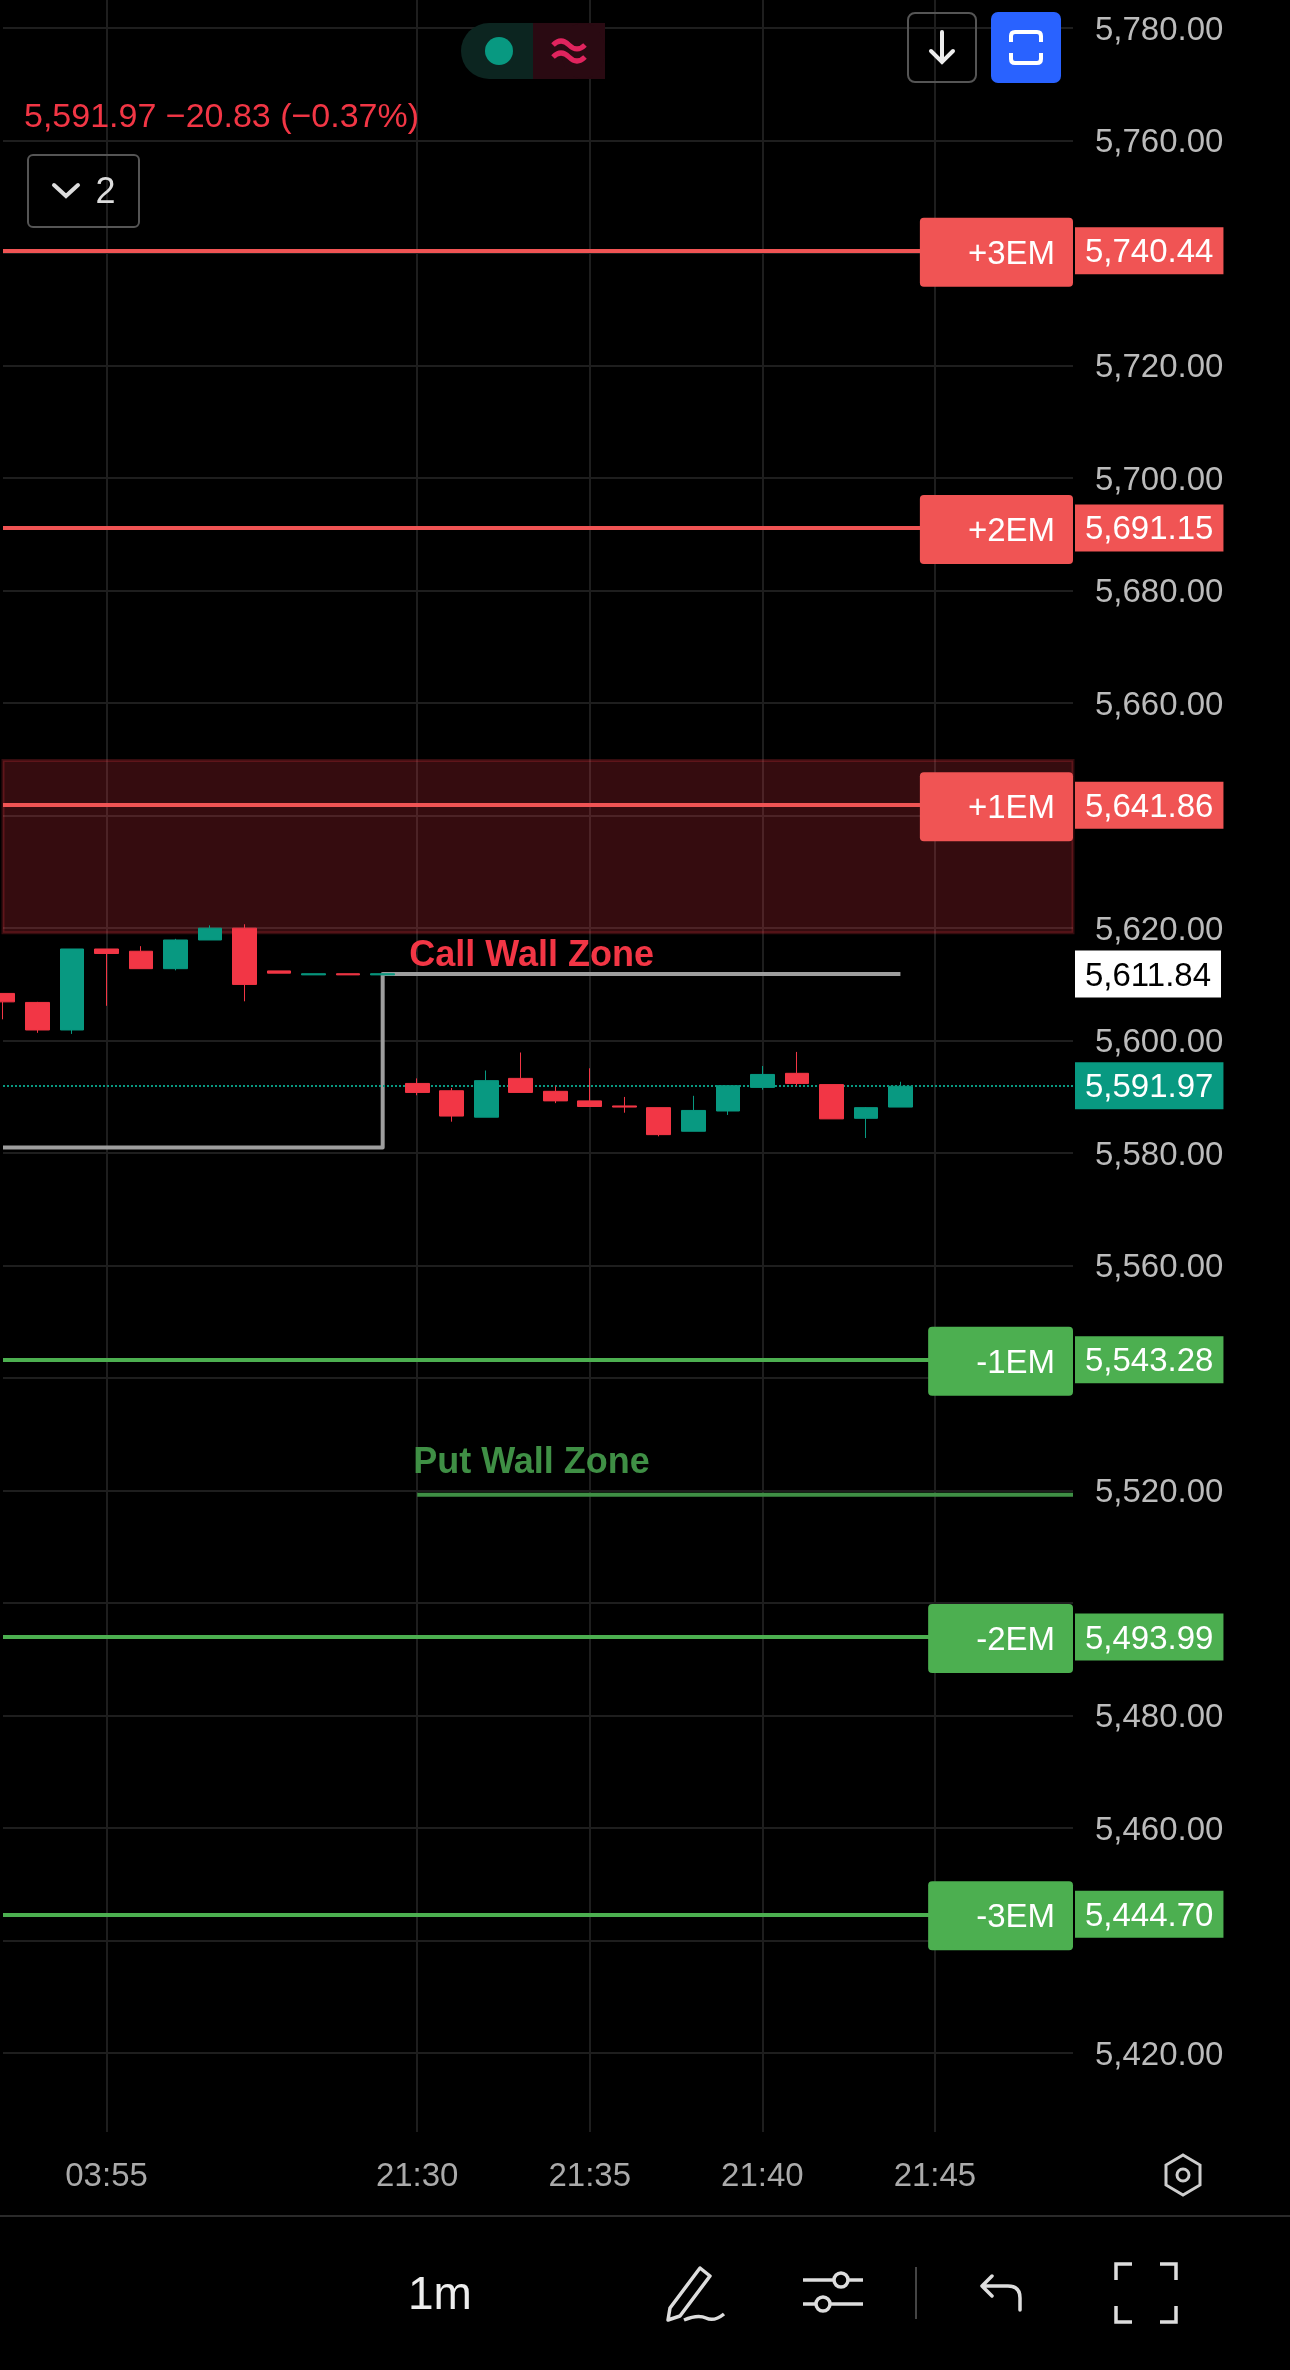 This screenshot has width=1290, height=2370. Describe the element at coordinates (1015, 1916) in the screenshot. I see `ref-line-label: -3EM` at that location.